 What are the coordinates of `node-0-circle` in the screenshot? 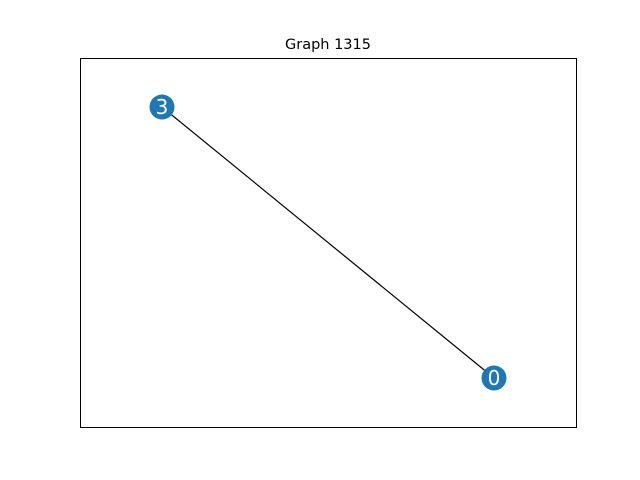 It's located at (494, 378).